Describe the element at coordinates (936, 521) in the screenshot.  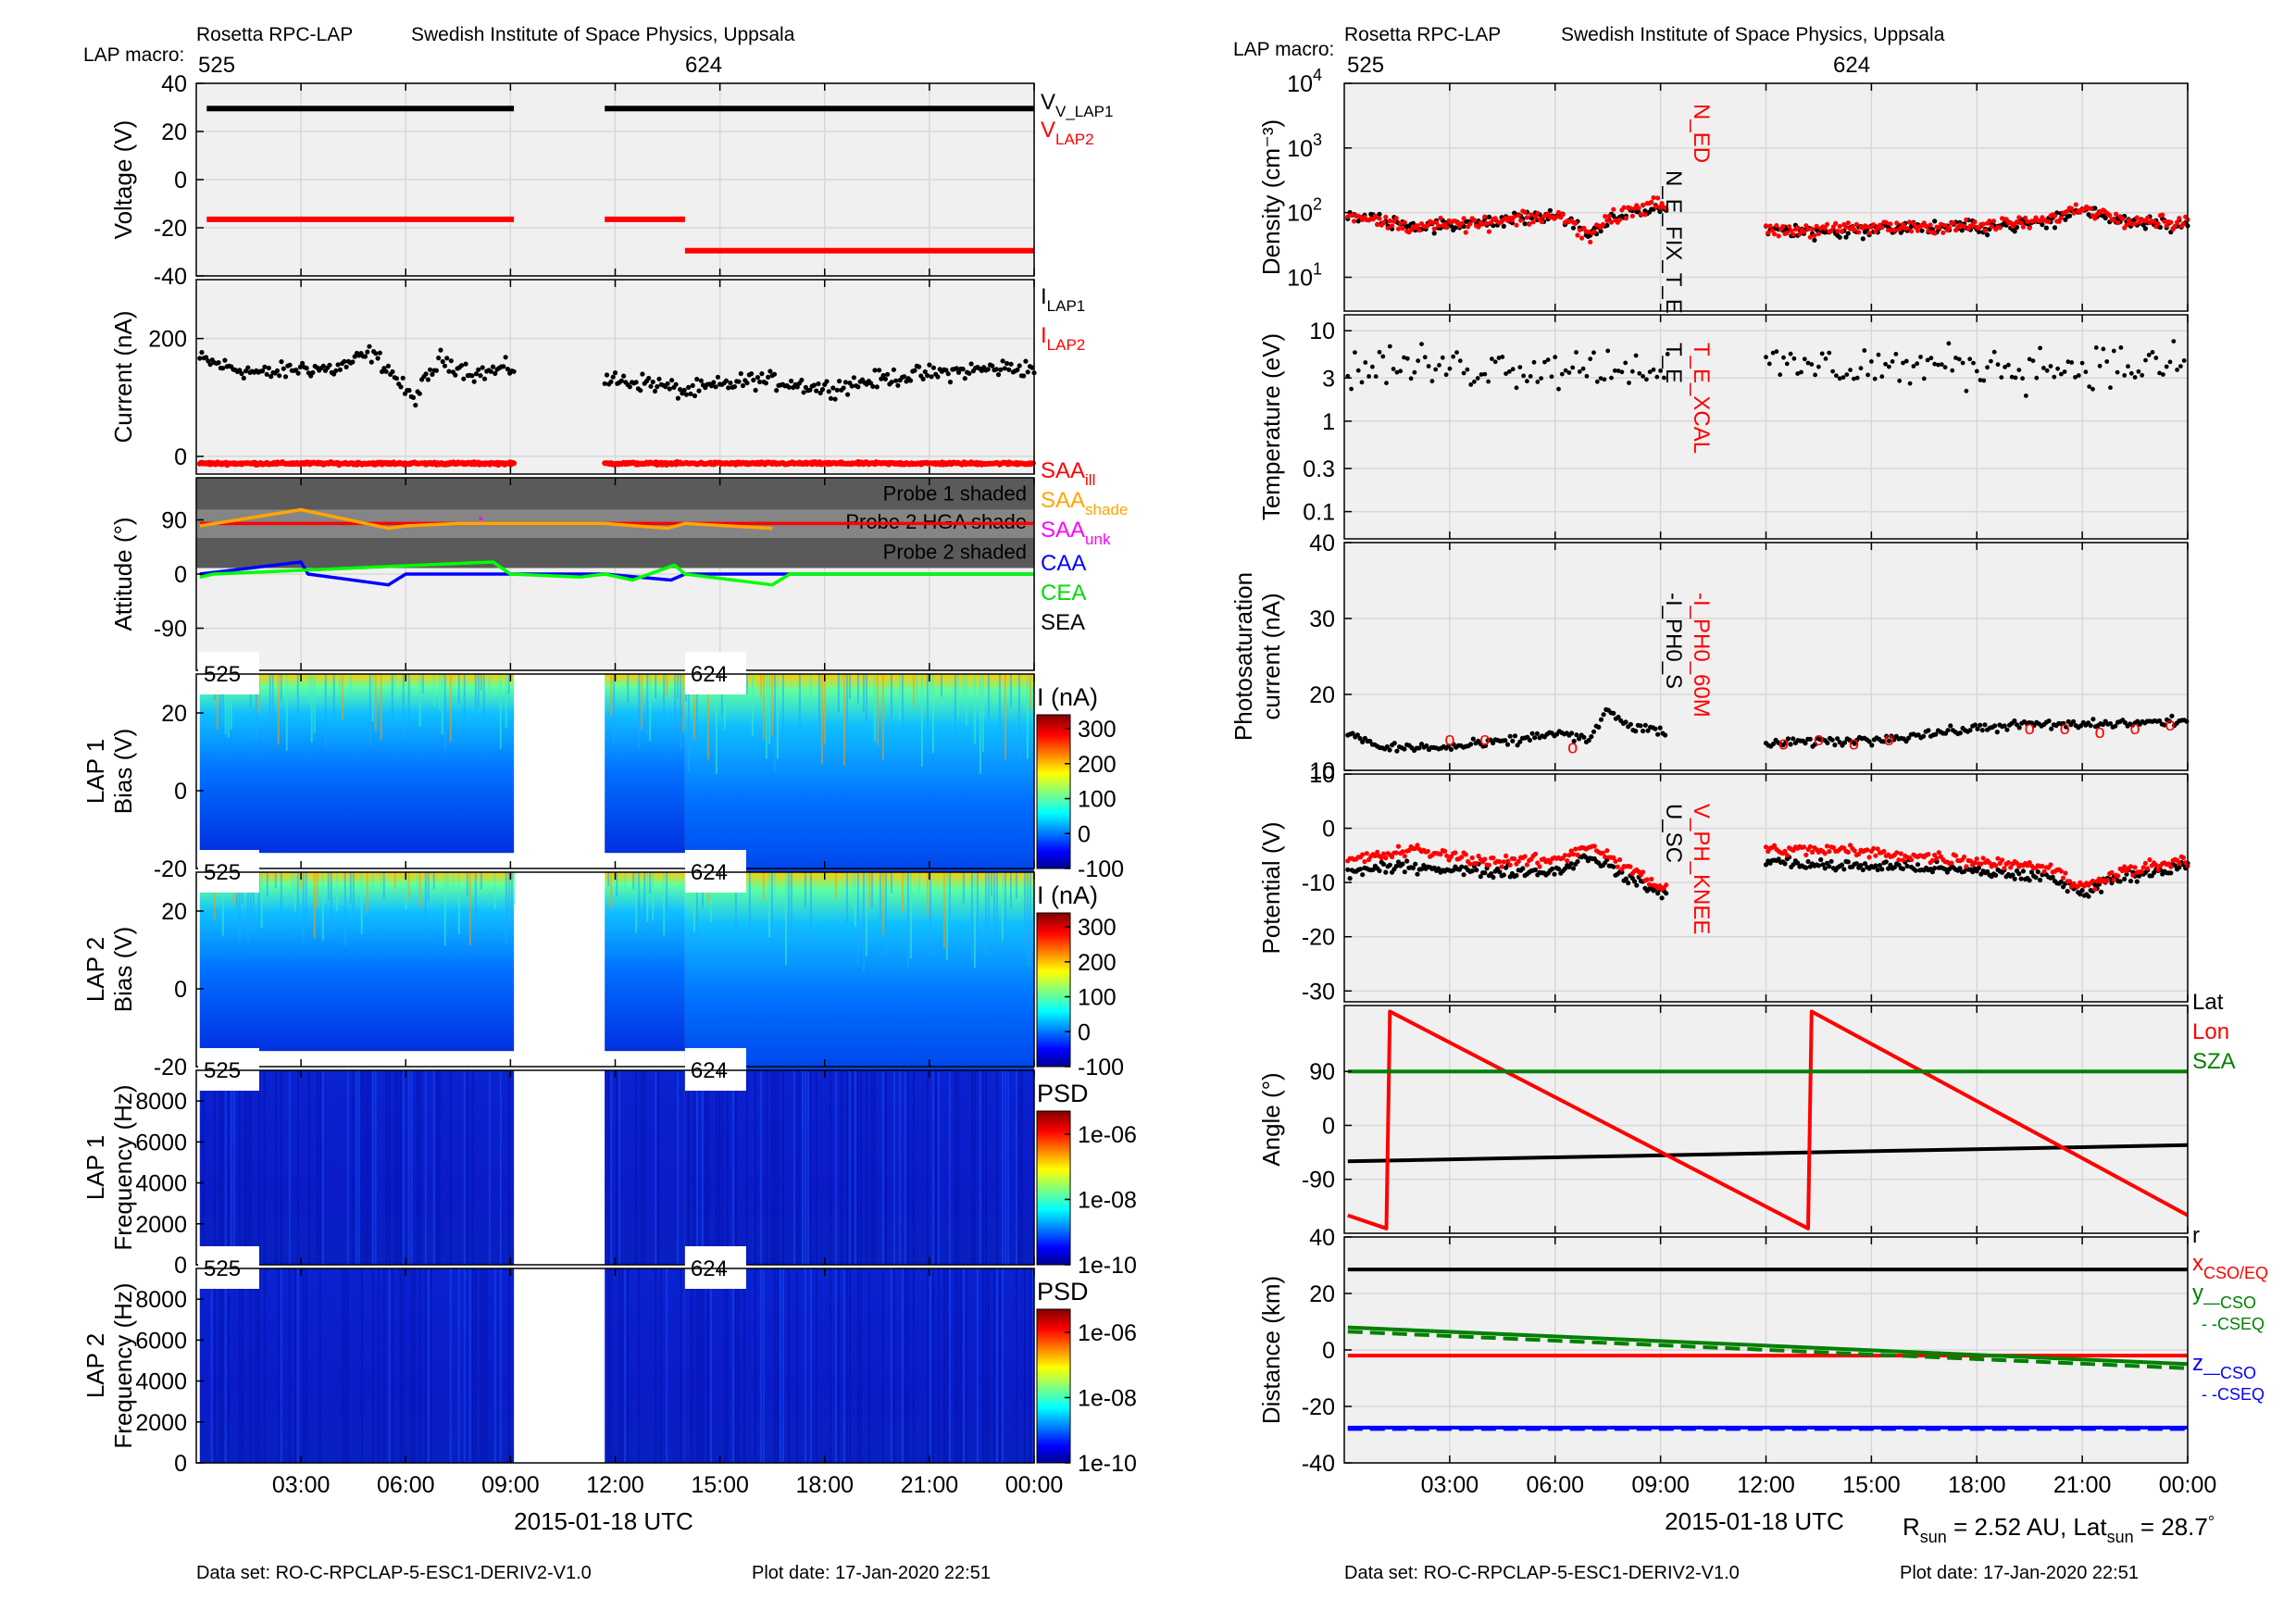
I see `attitude-band-label: Probe 2 HGA shade` at that location.